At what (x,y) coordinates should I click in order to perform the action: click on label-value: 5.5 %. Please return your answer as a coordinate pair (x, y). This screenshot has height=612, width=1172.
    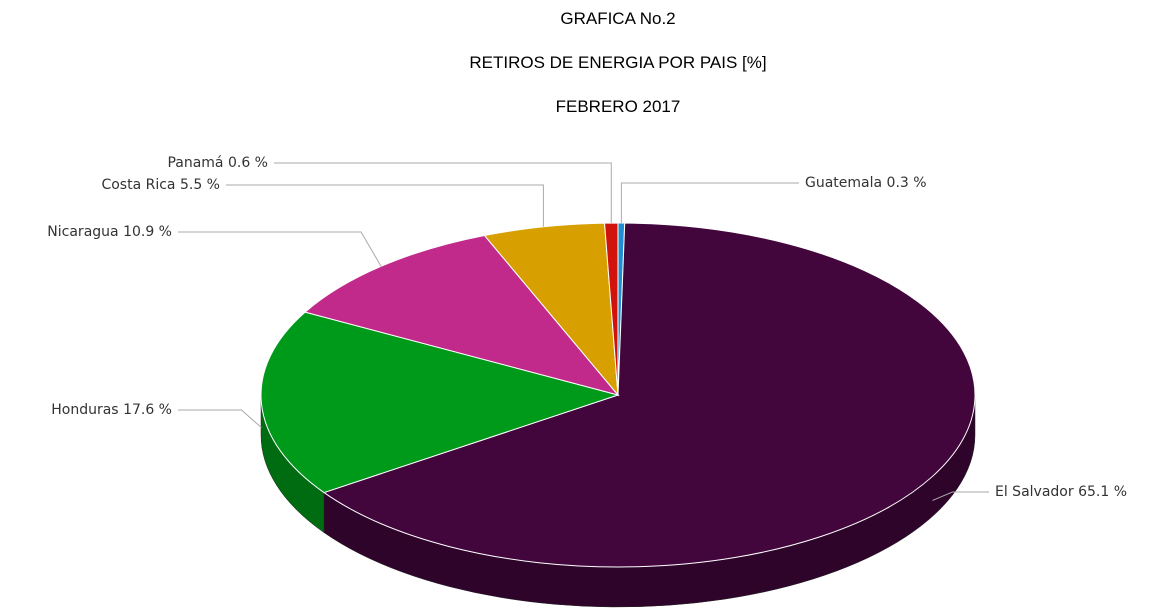
    Looking at the image, I should click on (200, 185).